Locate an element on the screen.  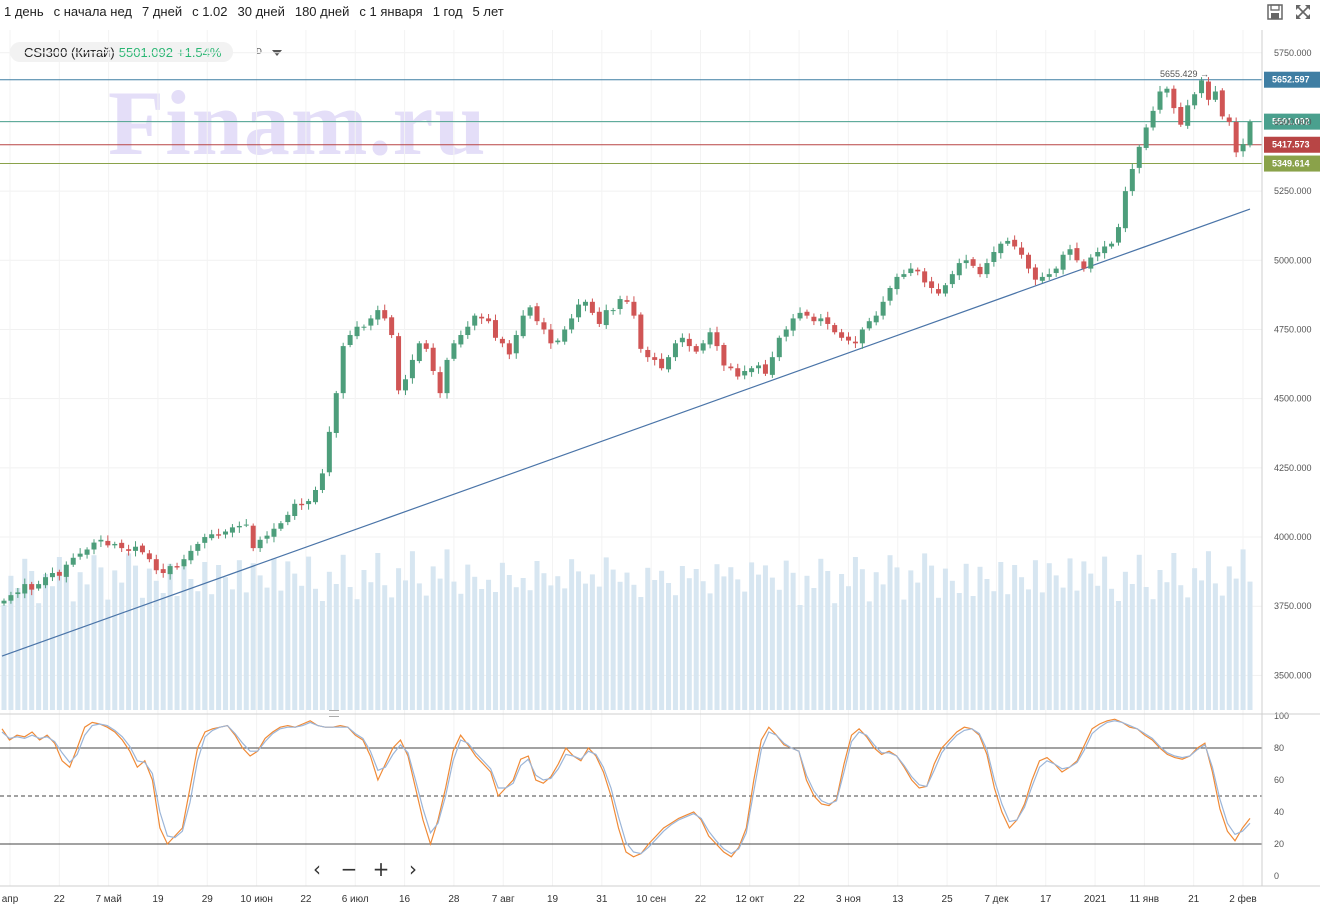
scroll-right-button: › is located at coordinates (413, 869).